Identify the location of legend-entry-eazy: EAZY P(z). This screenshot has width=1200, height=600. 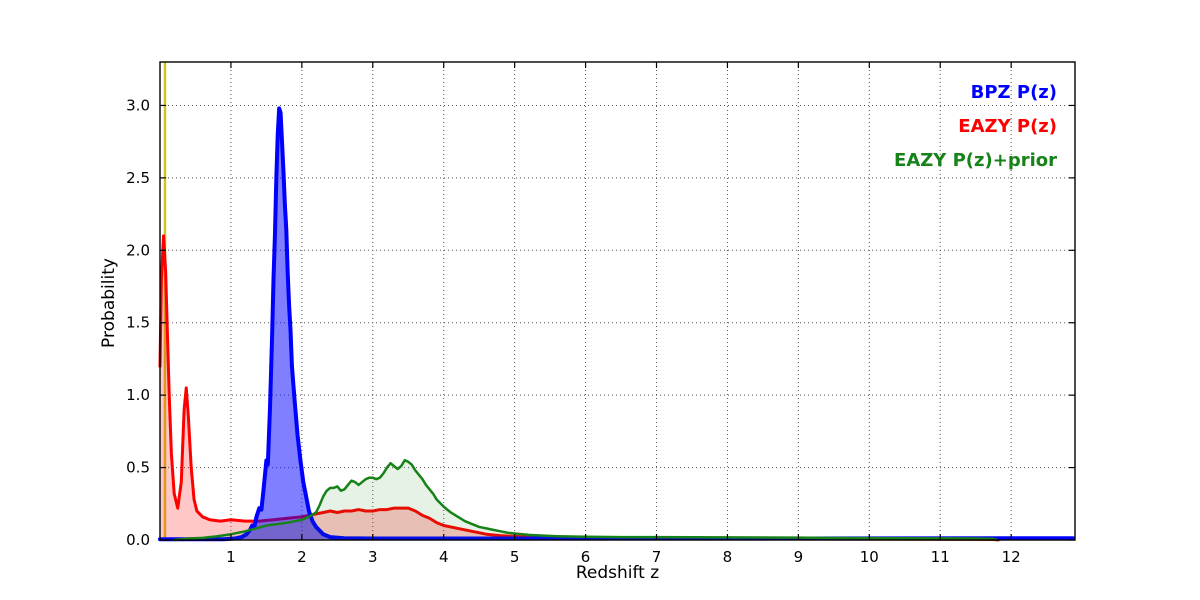
(1007, 126).